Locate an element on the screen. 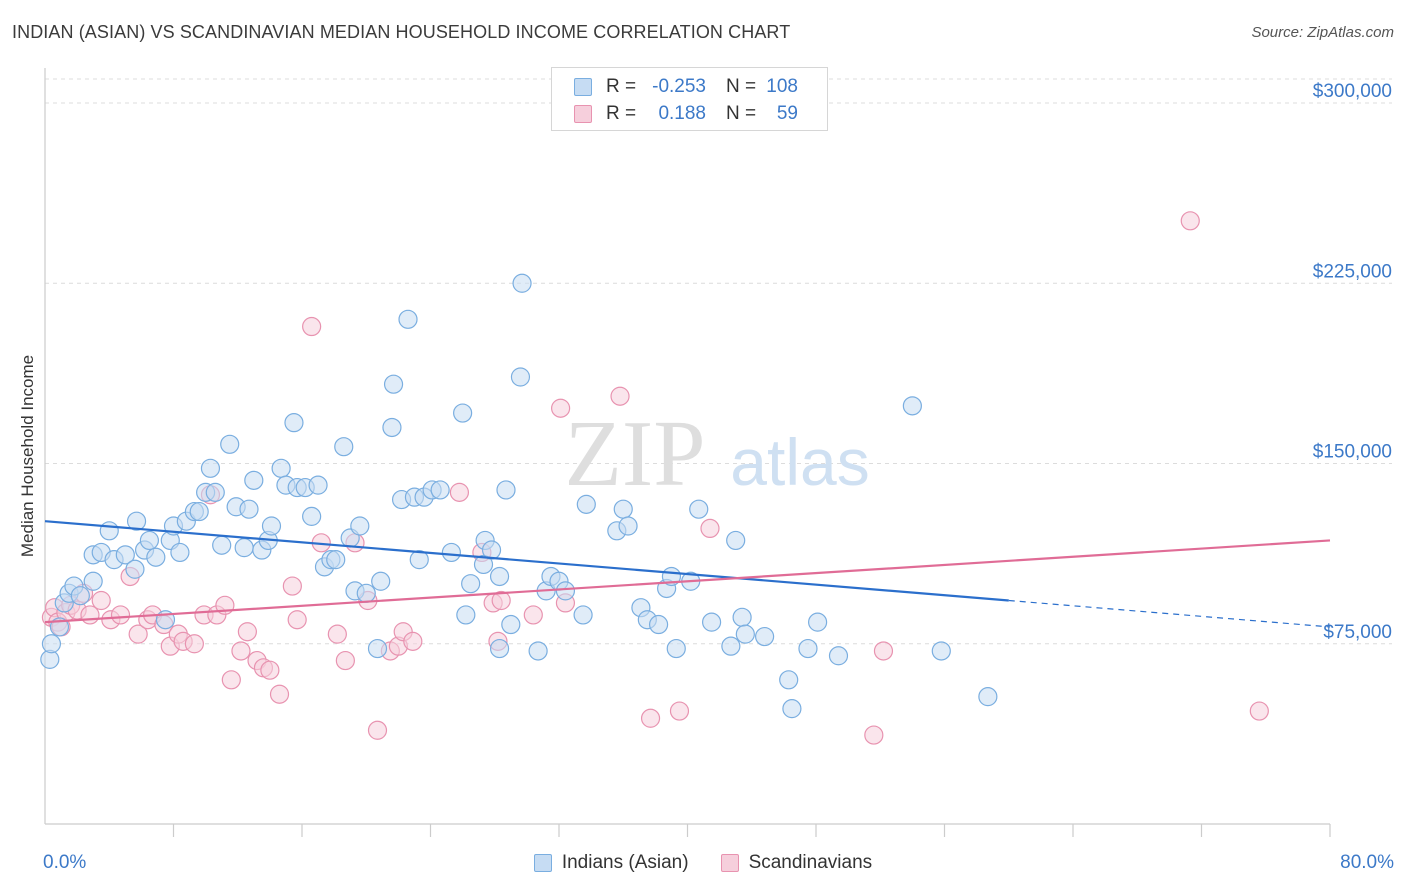 The width and height of the screenshot is (1406, 892). y-tick-labels: $75,000 $150,000 $225,000 $300,000 is located at coordinates (1352, 362).